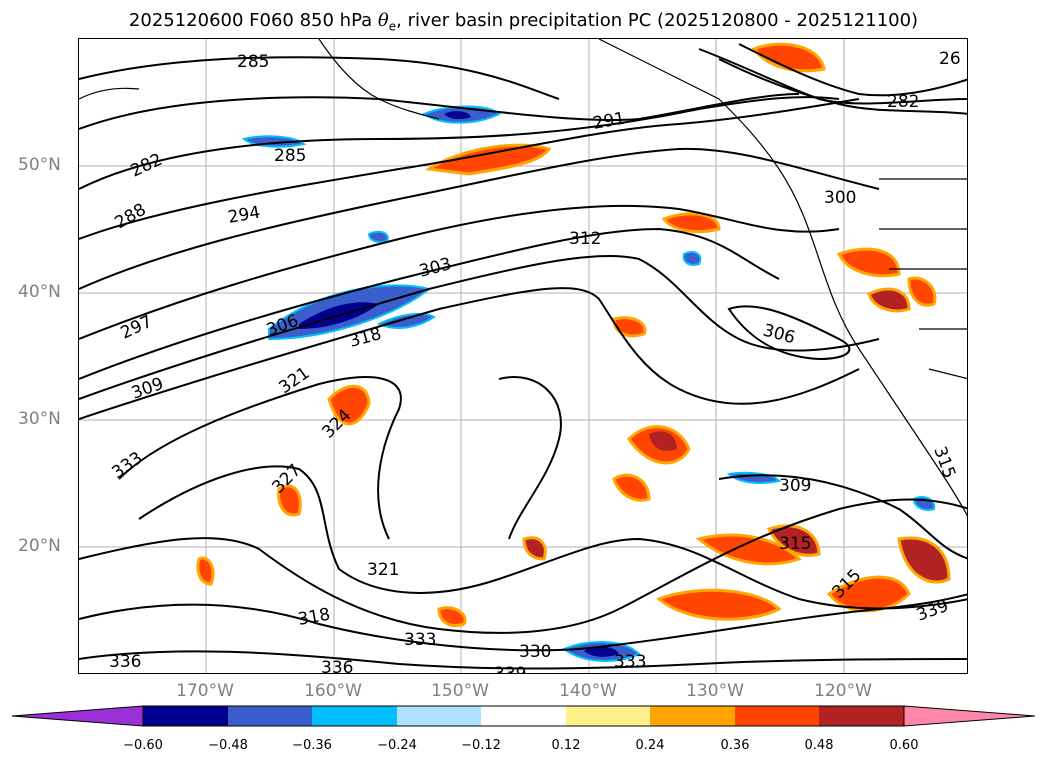 Image resolution: width=1047 pixels, height=767 pixels. What do you see at coordinates (365, 338) in the screenshot?
I see `contour-label: 318` at bounding box center [365, 338].